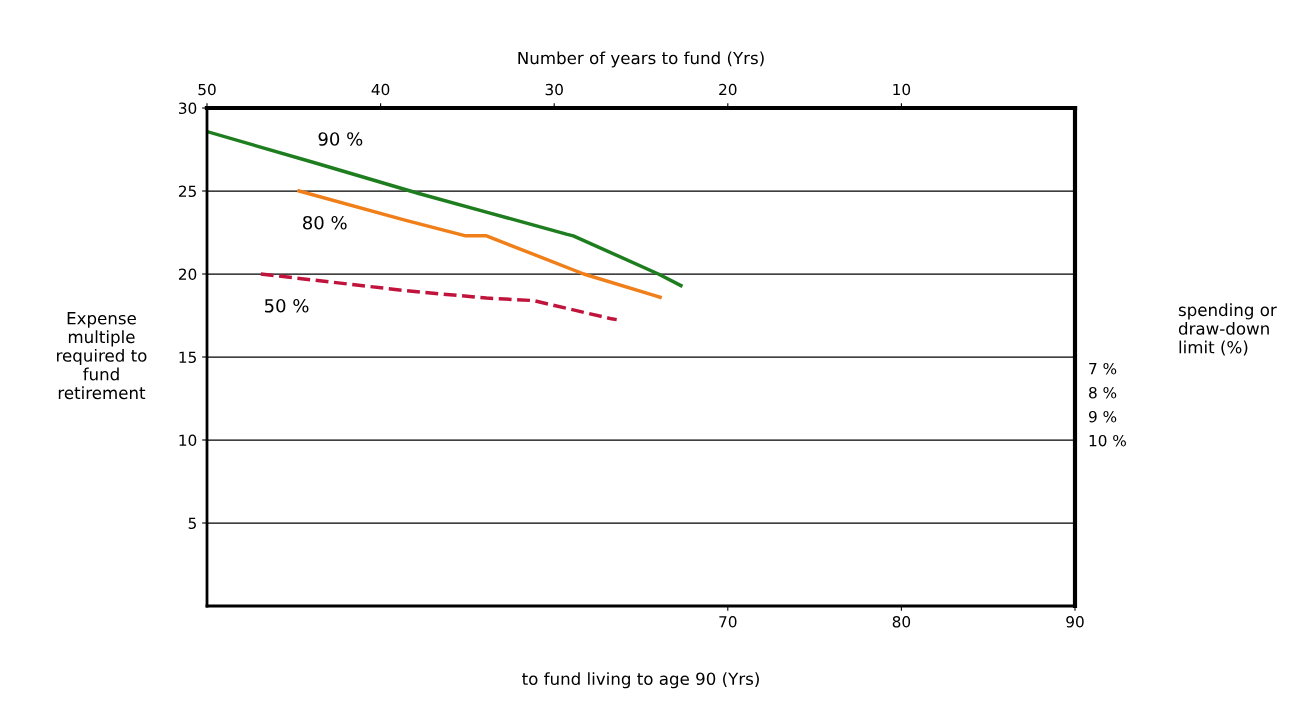 Image resolution: width=1311 pixels, height=713 pixels. I want to click on series-label: 80 %, so click(325, 222).